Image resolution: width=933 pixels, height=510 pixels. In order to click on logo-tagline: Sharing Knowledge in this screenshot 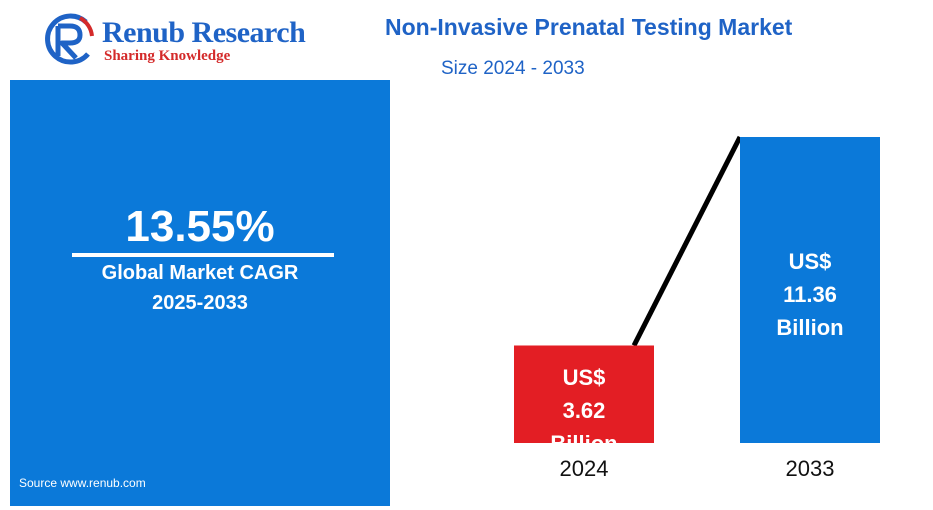, I will do `click(167, 56)`.